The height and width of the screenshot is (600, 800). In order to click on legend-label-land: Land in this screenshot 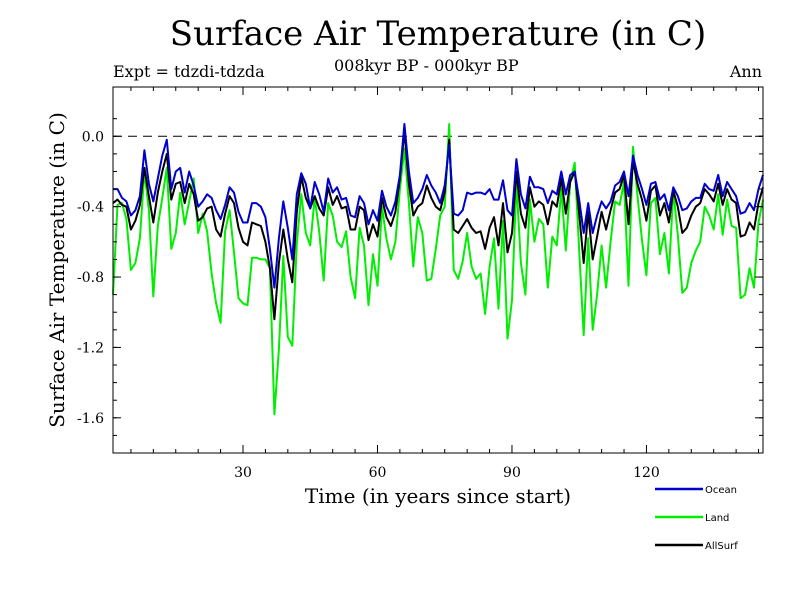, I will do `click(717, 518)`.